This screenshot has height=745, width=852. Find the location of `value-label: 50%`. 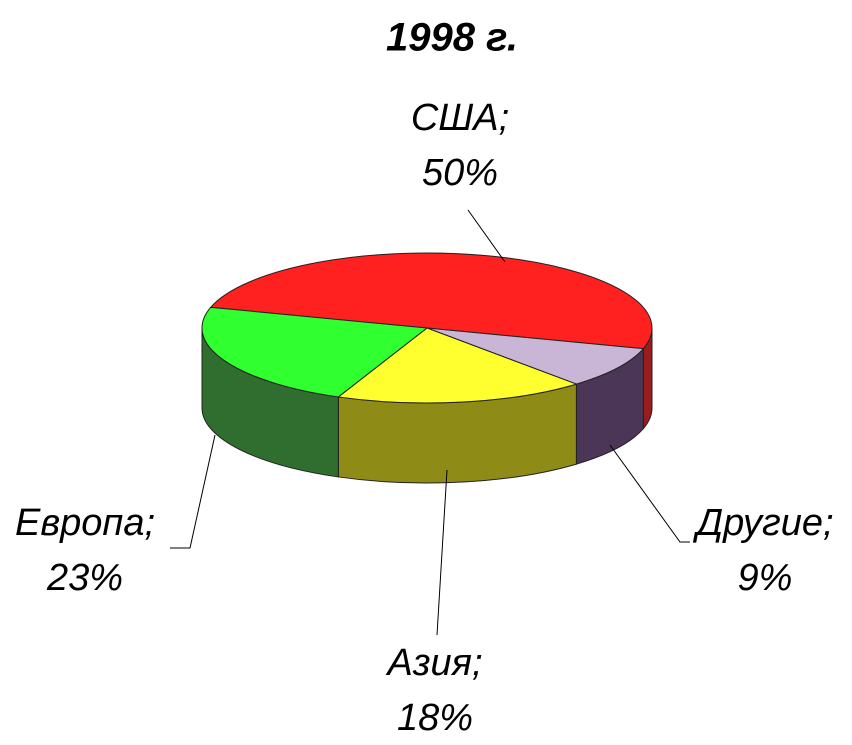

value-label: 50% is located at coordinates (460, 173).